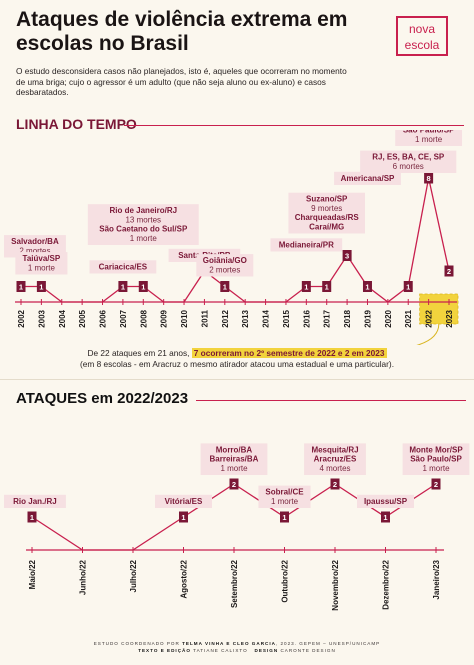 This screenshot has height=665, width=474. I want to click on section-title-2022-2023: ATAQUES em 2022/2023, so click(102, 398).